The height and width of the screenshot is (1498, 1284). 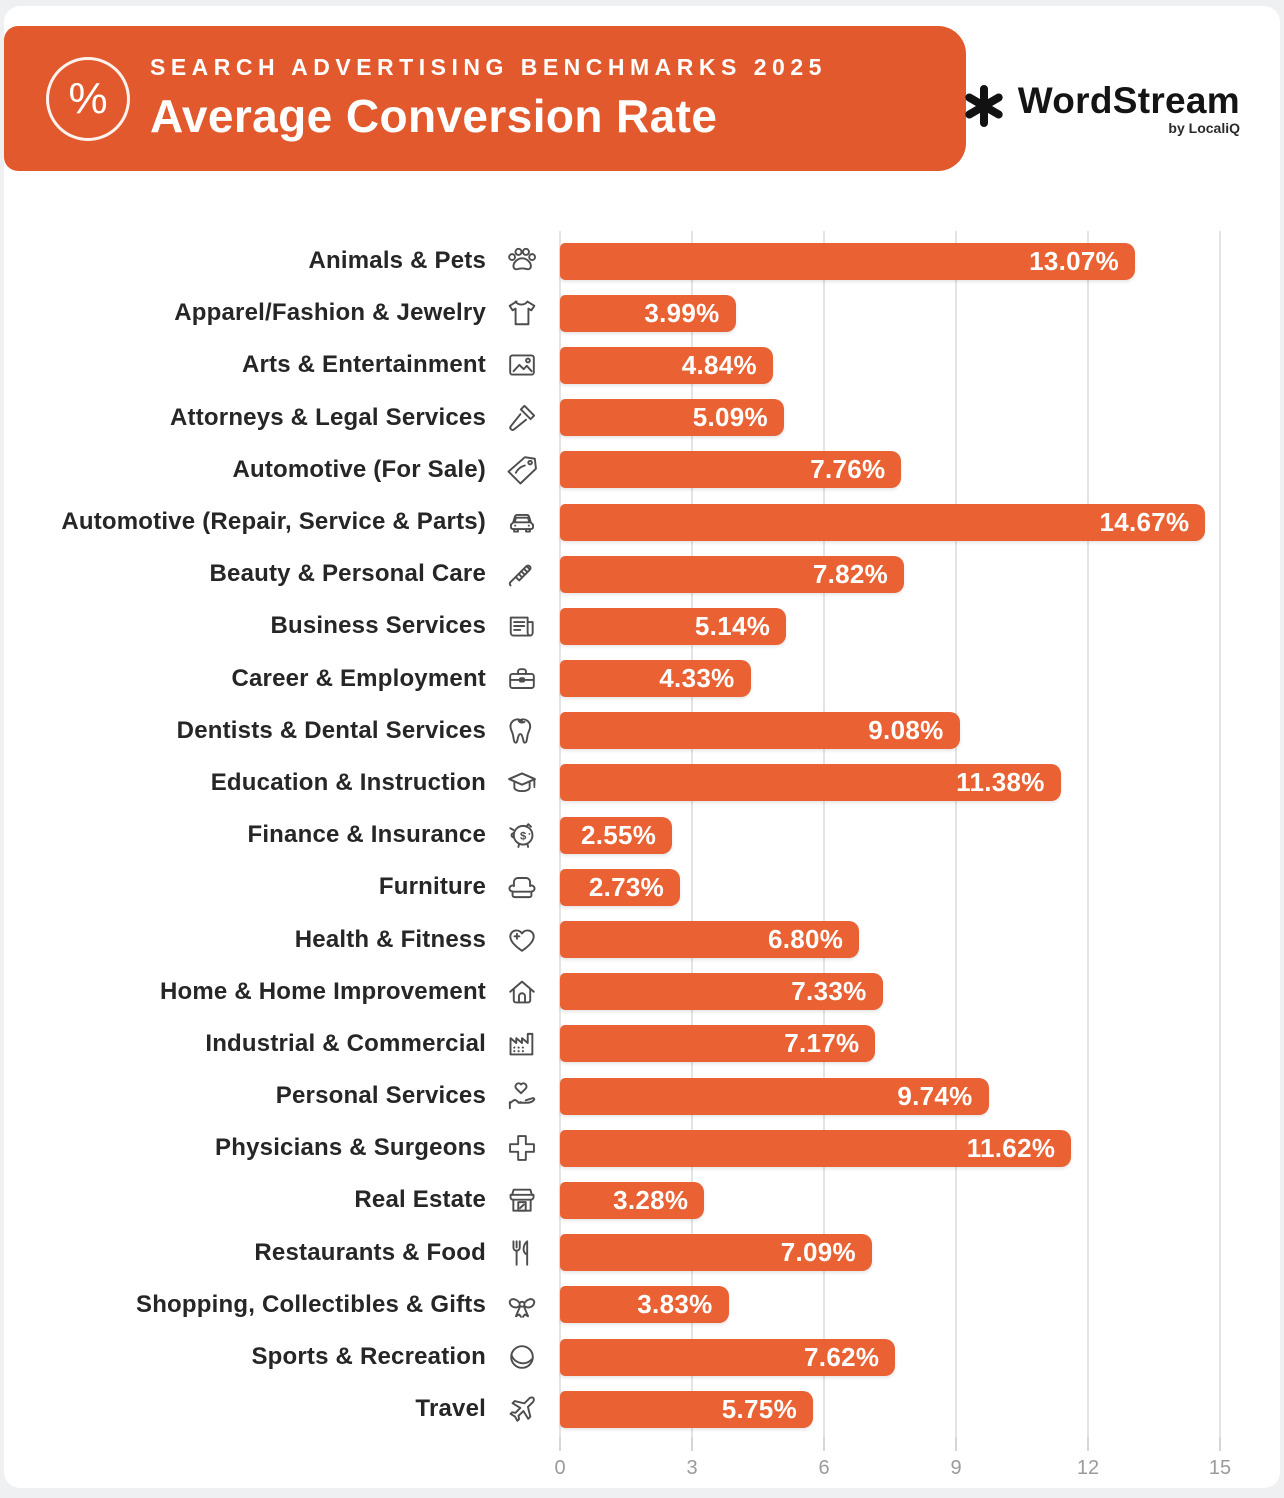 I want to click on bar-track: 3.83%, so click(x=890, y=1305).